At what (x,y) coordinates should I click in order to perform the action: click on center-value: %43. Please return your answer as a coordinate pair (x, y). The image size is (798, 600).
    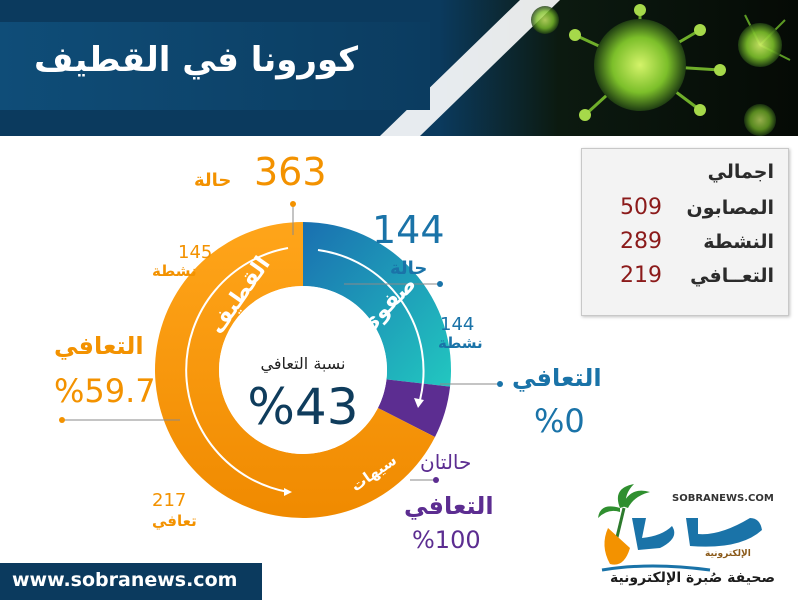
    Looking at the image, I should click on (303, 407).